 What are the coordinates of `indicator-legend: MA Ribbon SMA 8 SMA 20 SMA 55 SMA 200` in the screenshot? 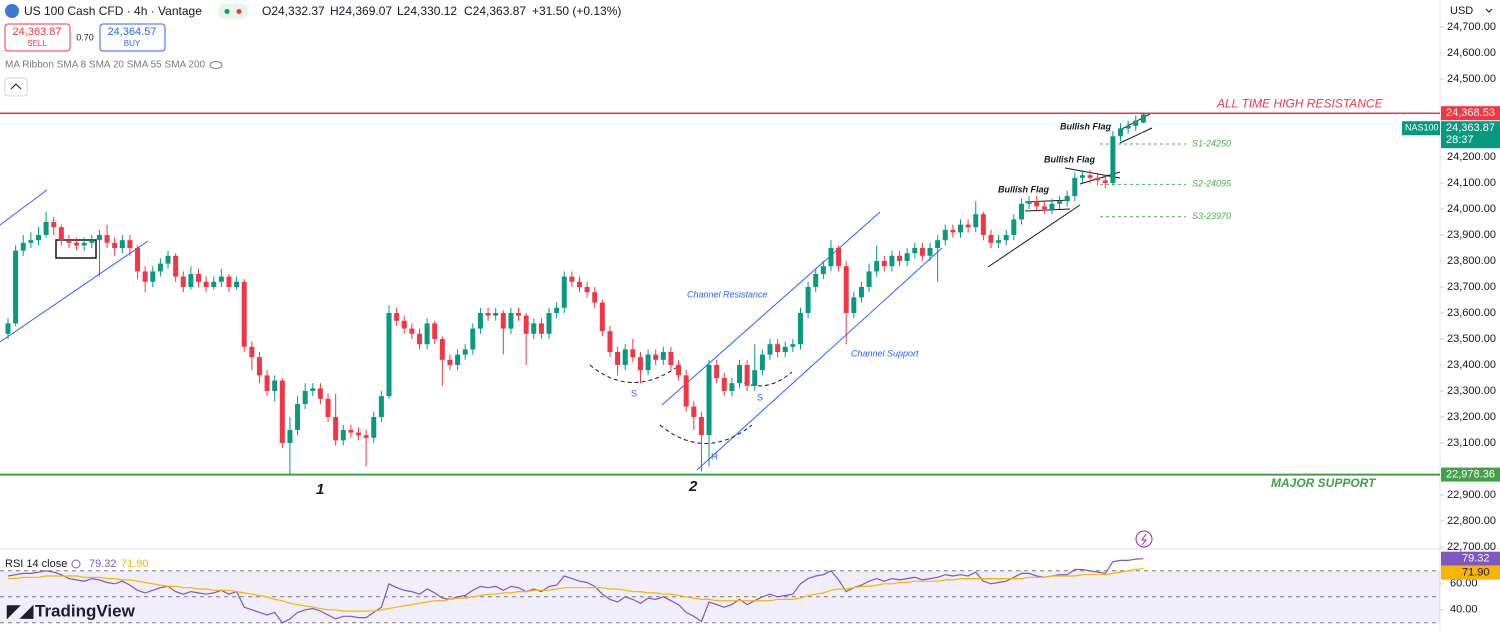 It's located at (105, 65).